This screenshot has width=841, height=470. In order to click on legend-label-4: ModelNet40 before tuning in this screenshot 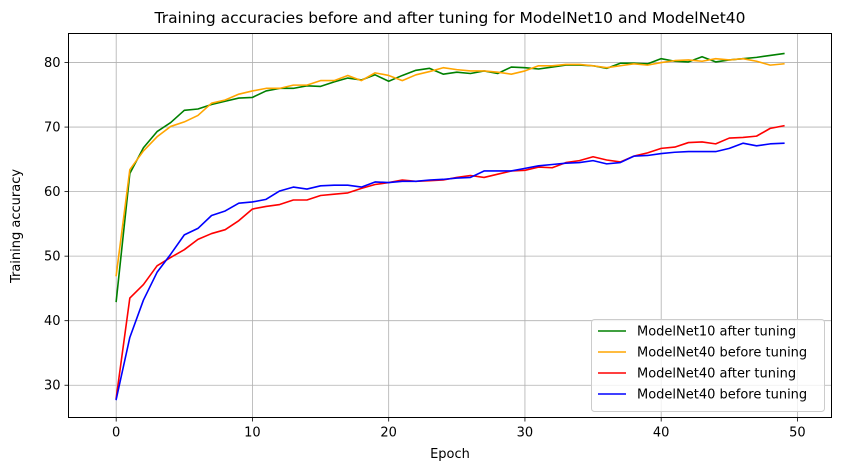, I will do `click(722, 395)`.